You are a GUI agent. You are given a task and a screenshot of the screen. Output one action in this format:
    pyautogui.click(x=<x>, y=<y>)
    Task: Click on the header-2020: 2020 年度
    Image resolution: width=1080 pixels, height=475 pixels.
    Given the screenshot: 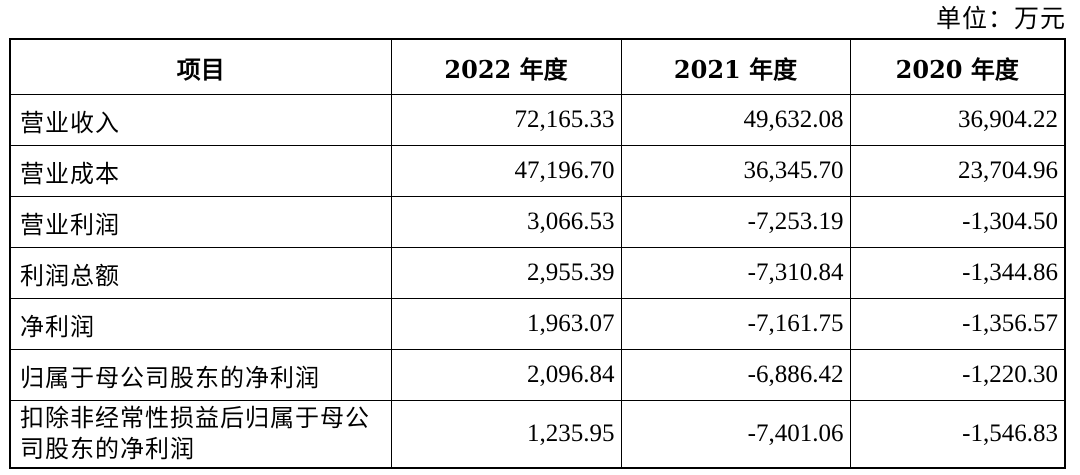 What is the action you would take?
    pyautogui.click(x=957, y=66)
    